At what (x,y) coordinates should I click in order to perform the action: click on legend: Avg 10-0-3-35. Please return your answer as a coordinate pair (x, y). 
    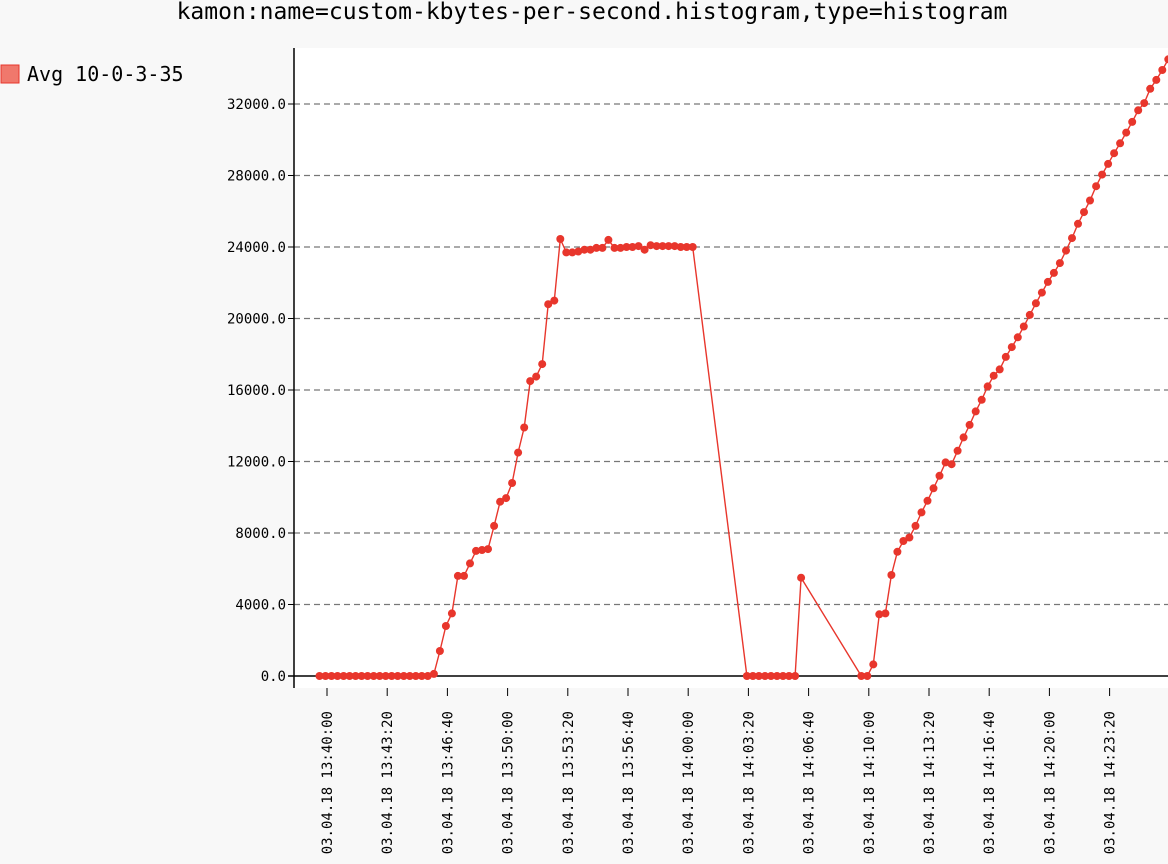
    Looking at the image, I should click on (92, 74).